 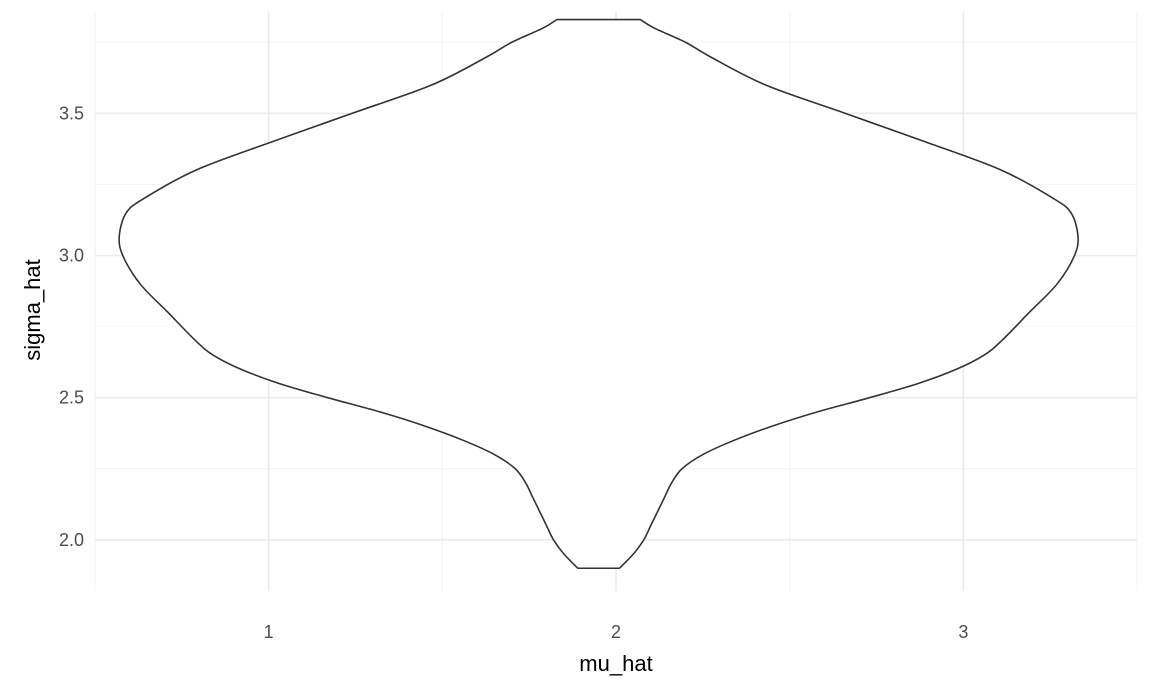 What do you see at coordinates (269, 632) in the screenshot?
I see `x-tick-label: 1` at bounding box center [269, 632].